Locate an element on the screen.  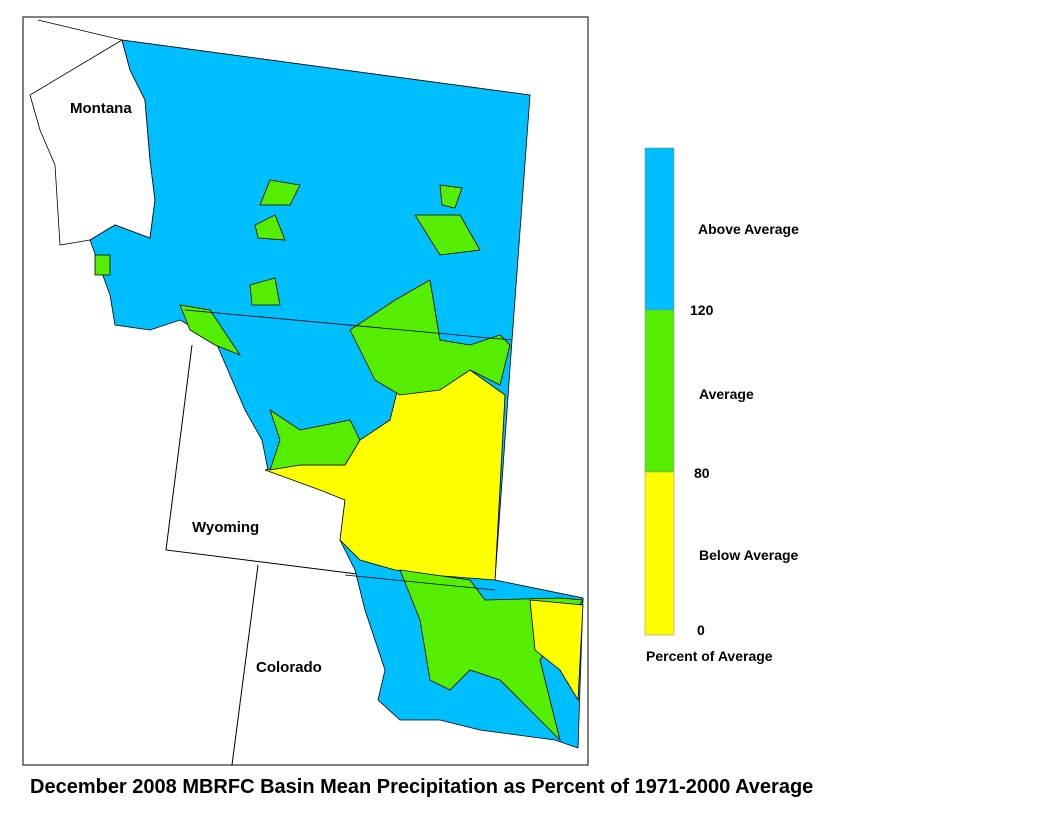
state-label: Wyoming is located at coordinates (225, 527).